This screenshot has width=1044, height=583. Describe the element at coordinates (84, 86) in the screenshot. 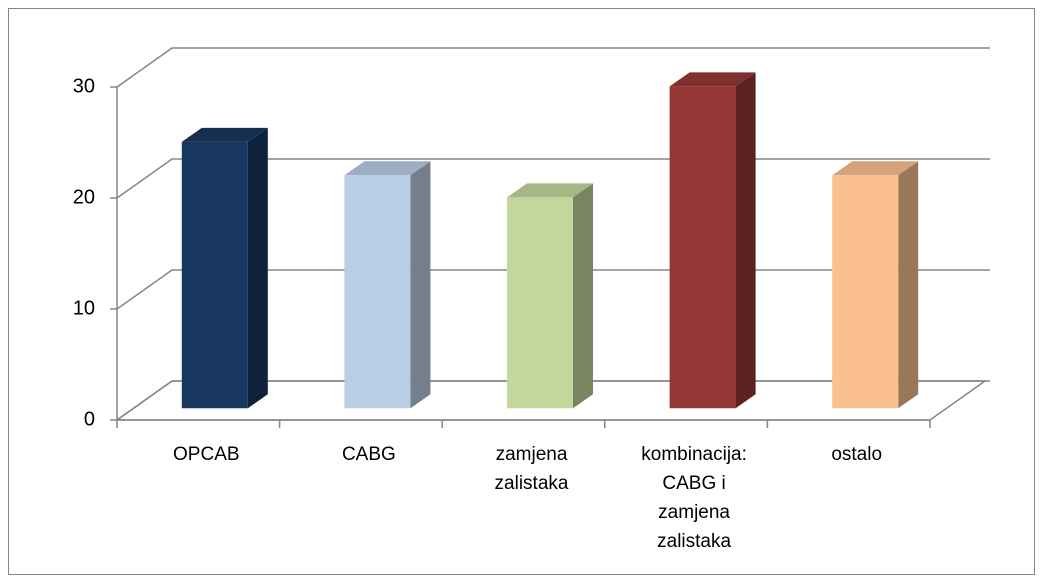

I see `y-tick-label: 30` at that location.